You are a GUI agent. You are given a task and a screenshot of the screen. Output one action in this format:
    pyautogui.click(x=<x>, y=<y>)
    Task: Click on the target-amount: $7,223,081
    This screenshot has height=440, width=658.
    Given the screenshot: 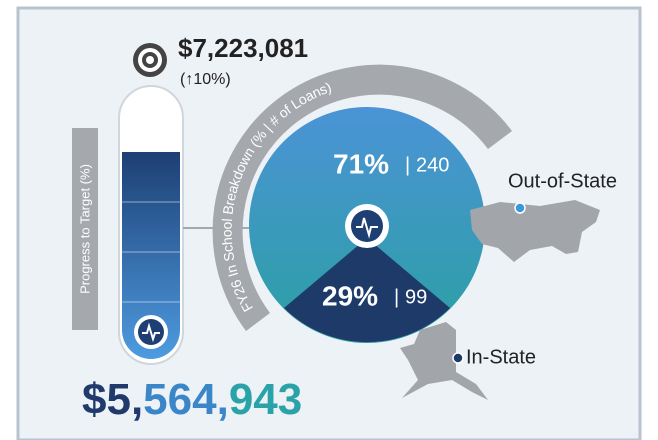 What is the action you would take?
    pyautogui.click(x=243, y=48)
    